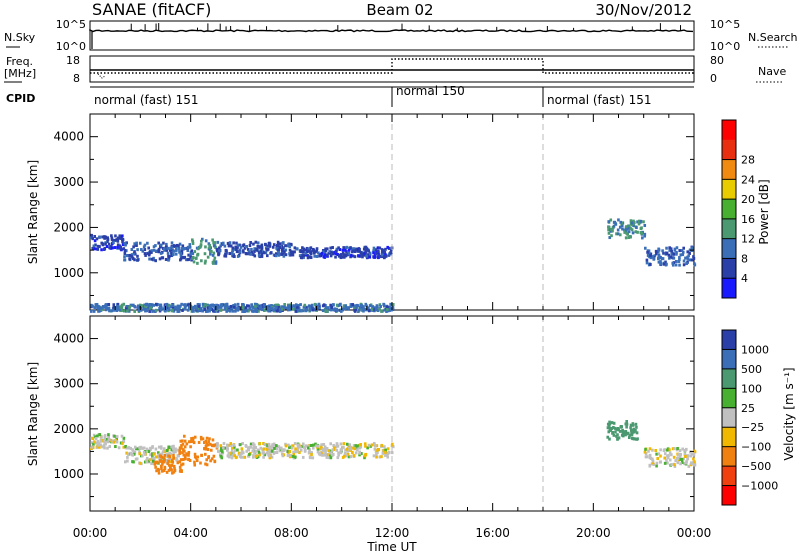 This screenshot has width=800, height=554. Describe the element at coordinates (68, 182) in the screenshot. I see `y-tick-label: 3000` at that location.